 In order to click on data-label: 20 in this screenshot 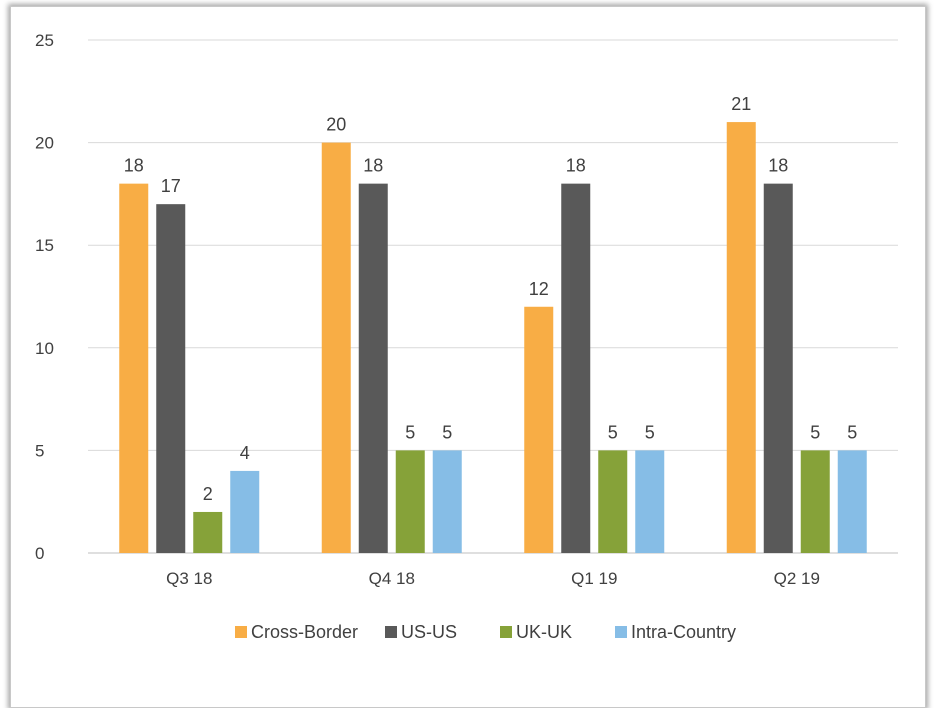, I will do `click(336, 125)`.